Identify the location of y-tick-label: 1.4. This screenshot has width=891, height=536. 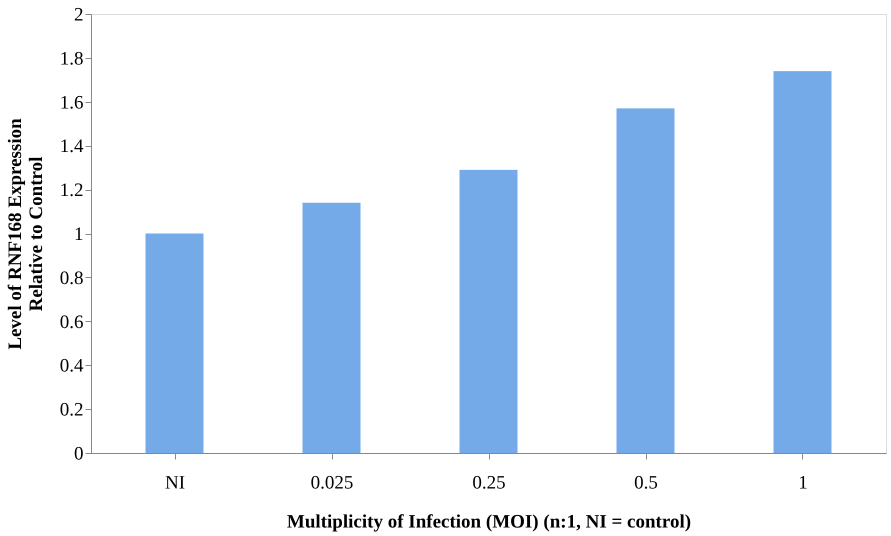
(72, 147).